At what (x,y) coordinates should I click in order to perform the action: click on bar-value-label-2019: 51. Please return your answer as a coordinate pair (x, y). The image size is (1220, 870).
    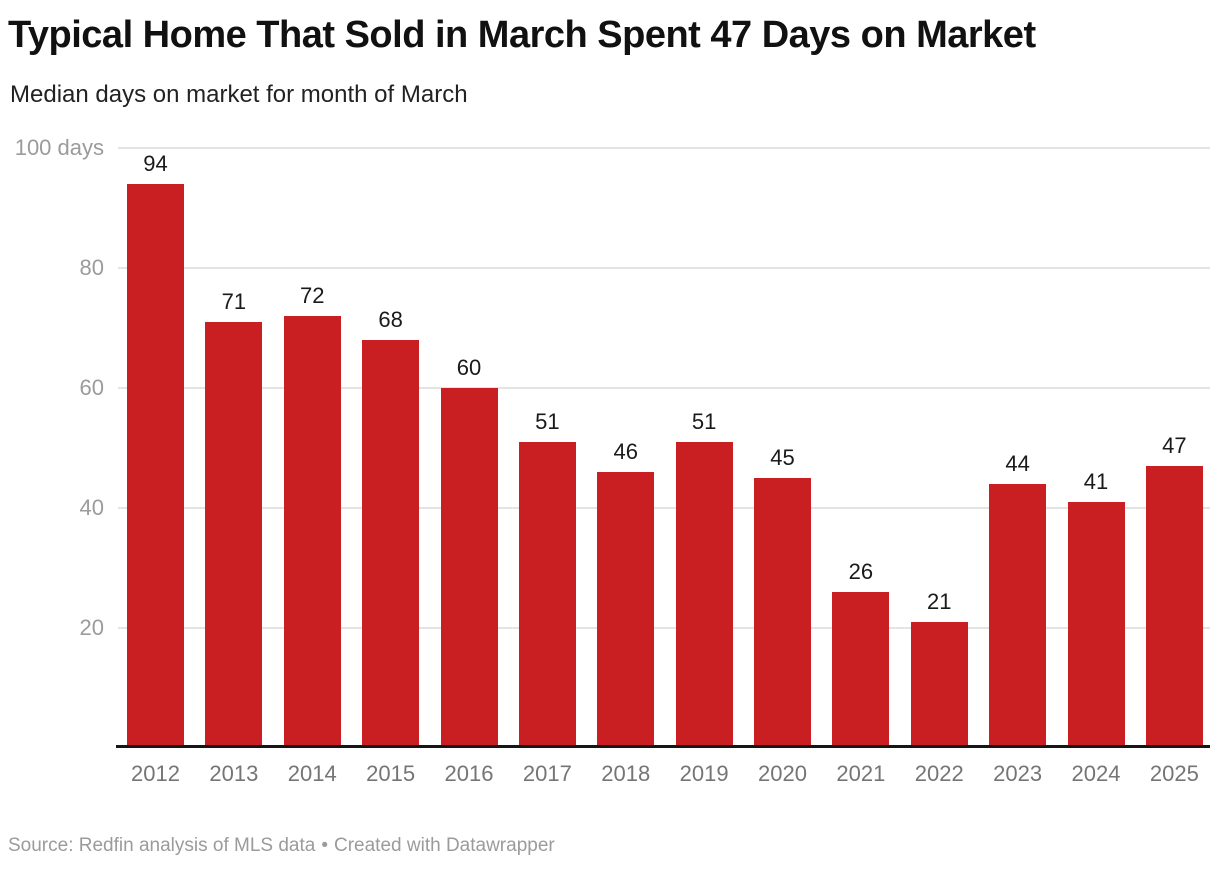
    Looking at the image, I should click on (704, 421).